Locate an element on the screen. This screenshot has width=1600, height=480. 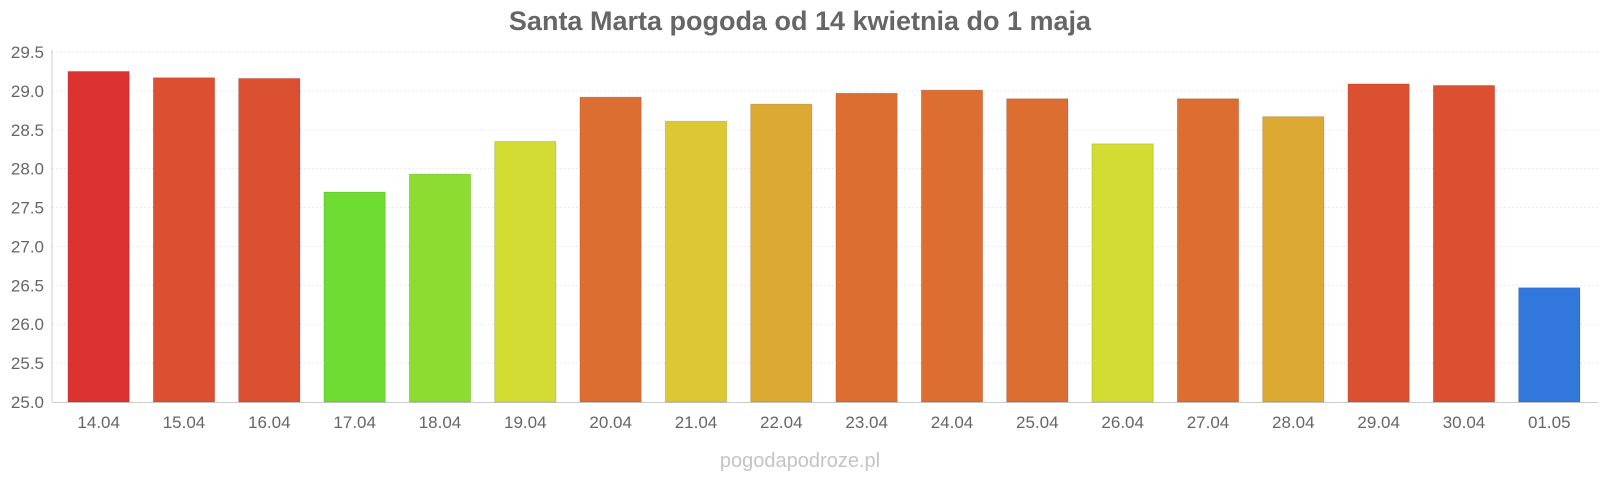
x-tick-label: 27.04 is located at coordinates (1208, 422).